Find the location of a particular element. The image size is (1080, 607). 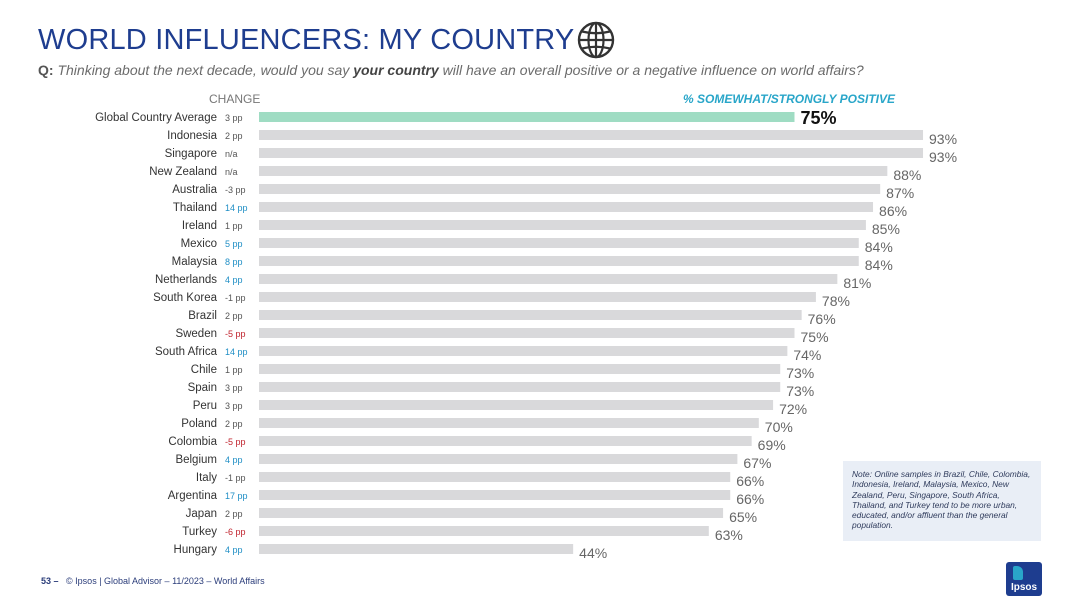

value-label: 78% is located at coordinates (836, 301).